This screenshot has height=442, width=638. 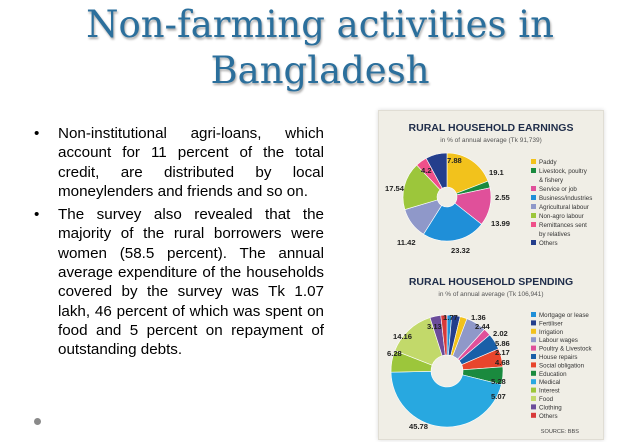 I want to click on data-label: 13.99, so click(x=500, y=223).